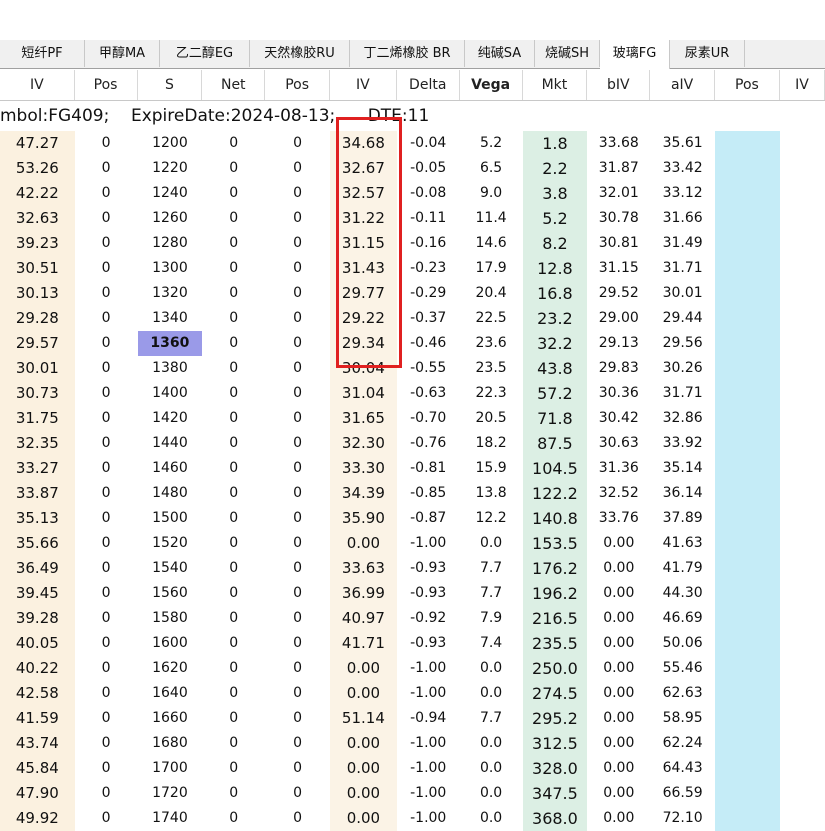  I want to click on column-header-call-pos: Pos, so click(106, 85).